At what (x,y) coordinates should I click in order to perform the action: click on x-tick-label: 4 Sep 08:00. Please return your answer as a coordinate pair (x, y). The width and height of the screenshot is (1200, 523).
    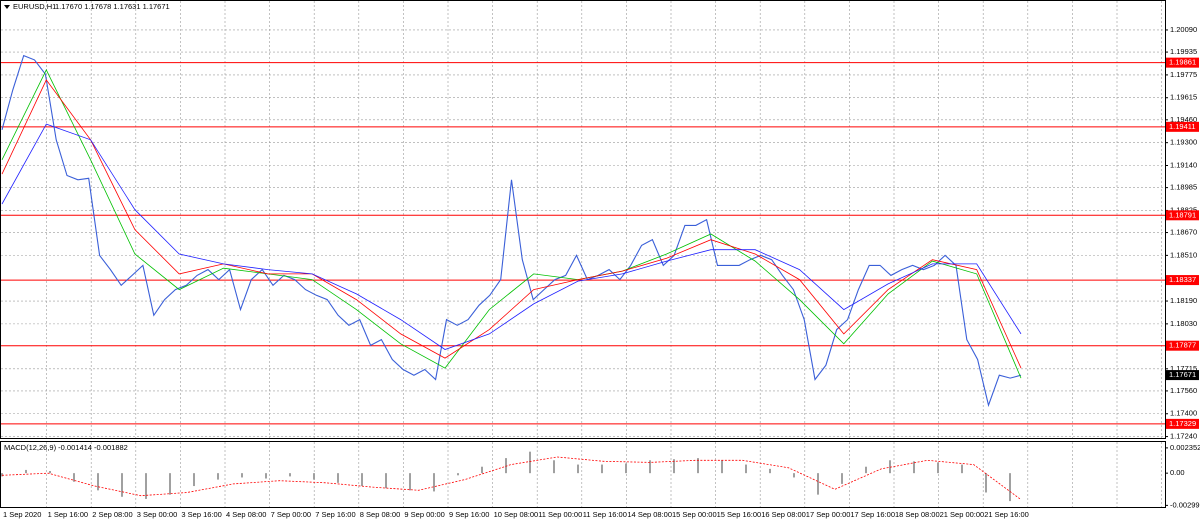
    Looking at the image, I should click on (246, 514).